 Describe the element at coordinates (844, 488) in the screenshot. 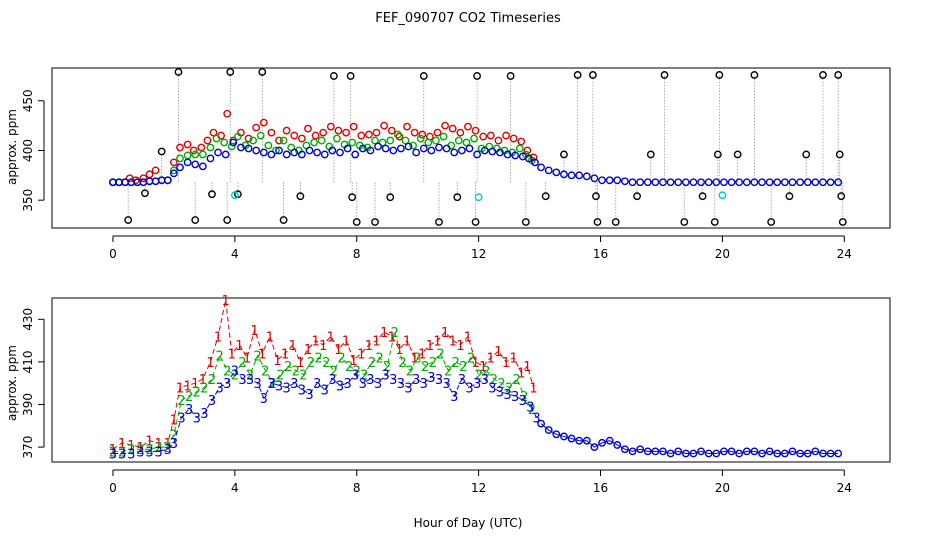

I see `x-tick-label: 24` at that location.